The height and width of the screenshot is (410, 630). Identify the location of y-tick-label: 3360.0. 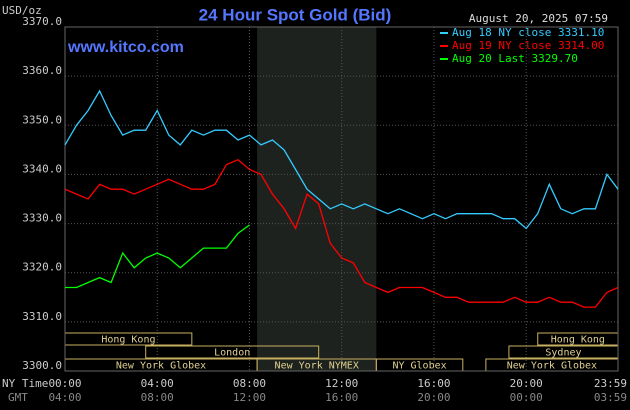
(42, 70).